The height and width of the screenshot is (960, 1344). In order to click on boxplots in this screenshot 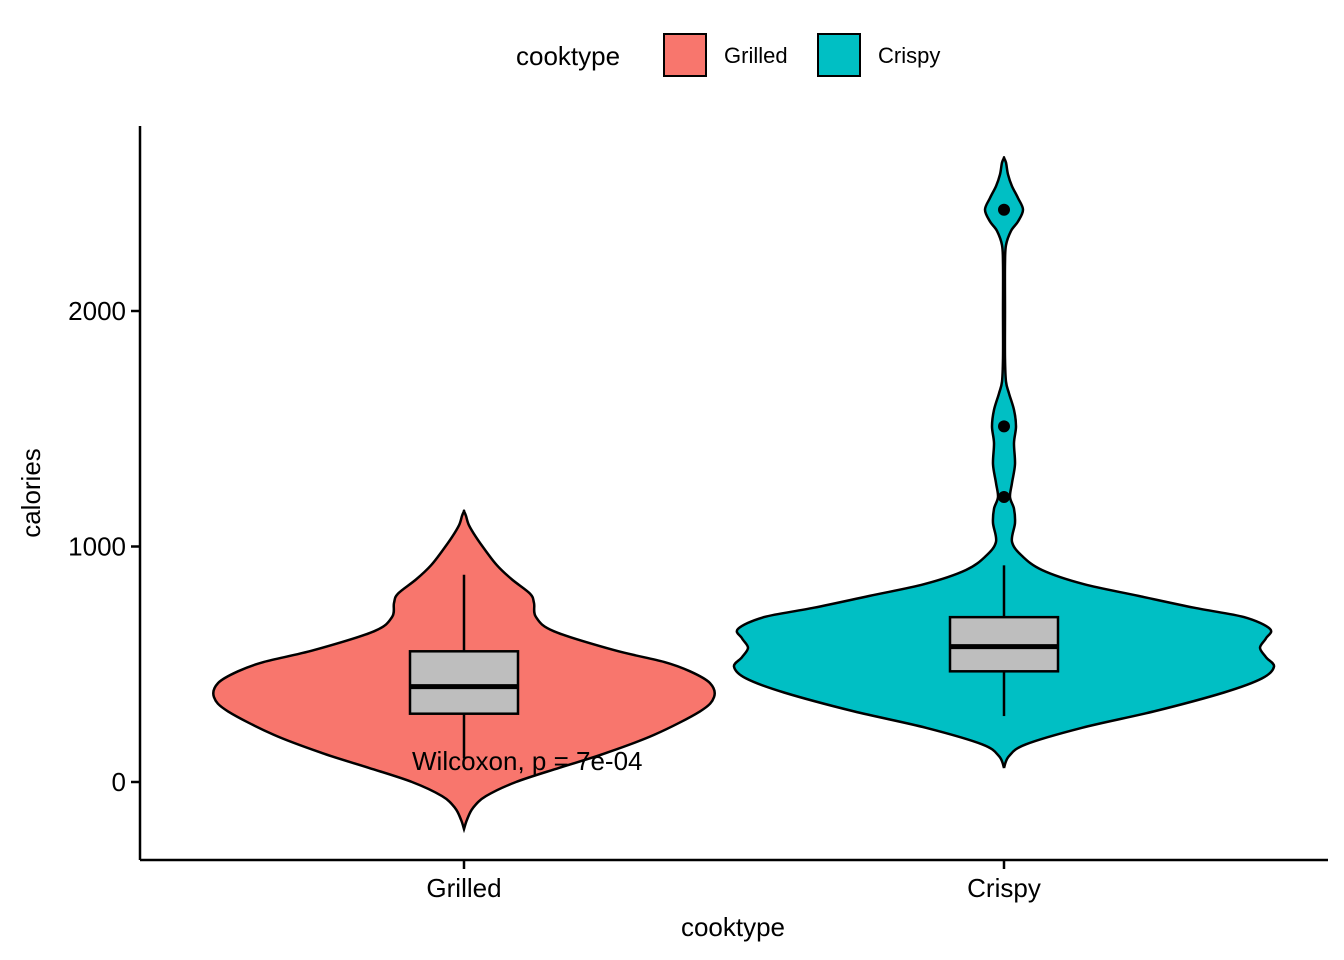, I will do `click(734, 662)`.